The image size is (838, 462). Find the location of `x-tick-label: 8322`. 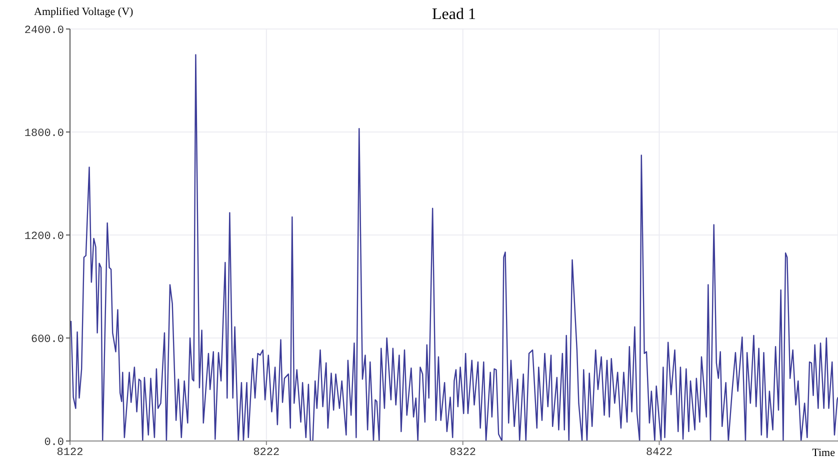

x-tick-label: 8322 is located at coordinates (463, 452).